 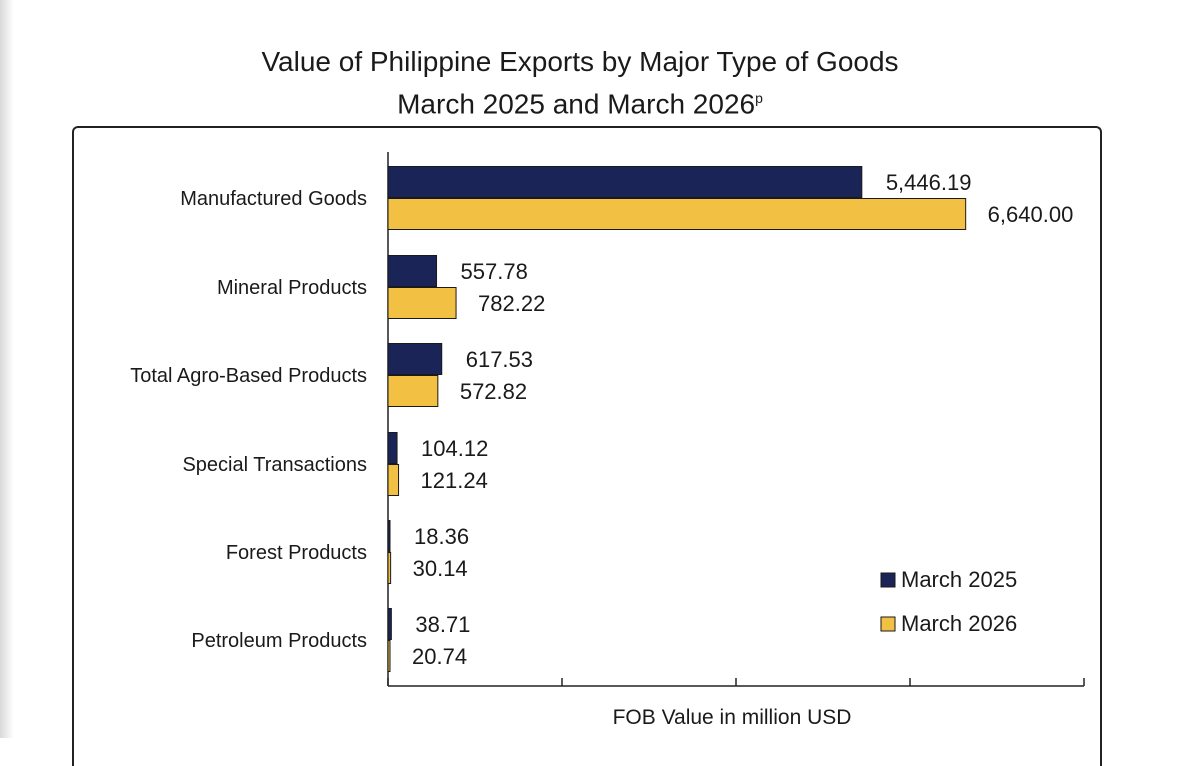 What do you see at coordinates (1031, 214) in the screenshot?
I see `data-label: 6,640.00` at bounding box center [1031, 214].